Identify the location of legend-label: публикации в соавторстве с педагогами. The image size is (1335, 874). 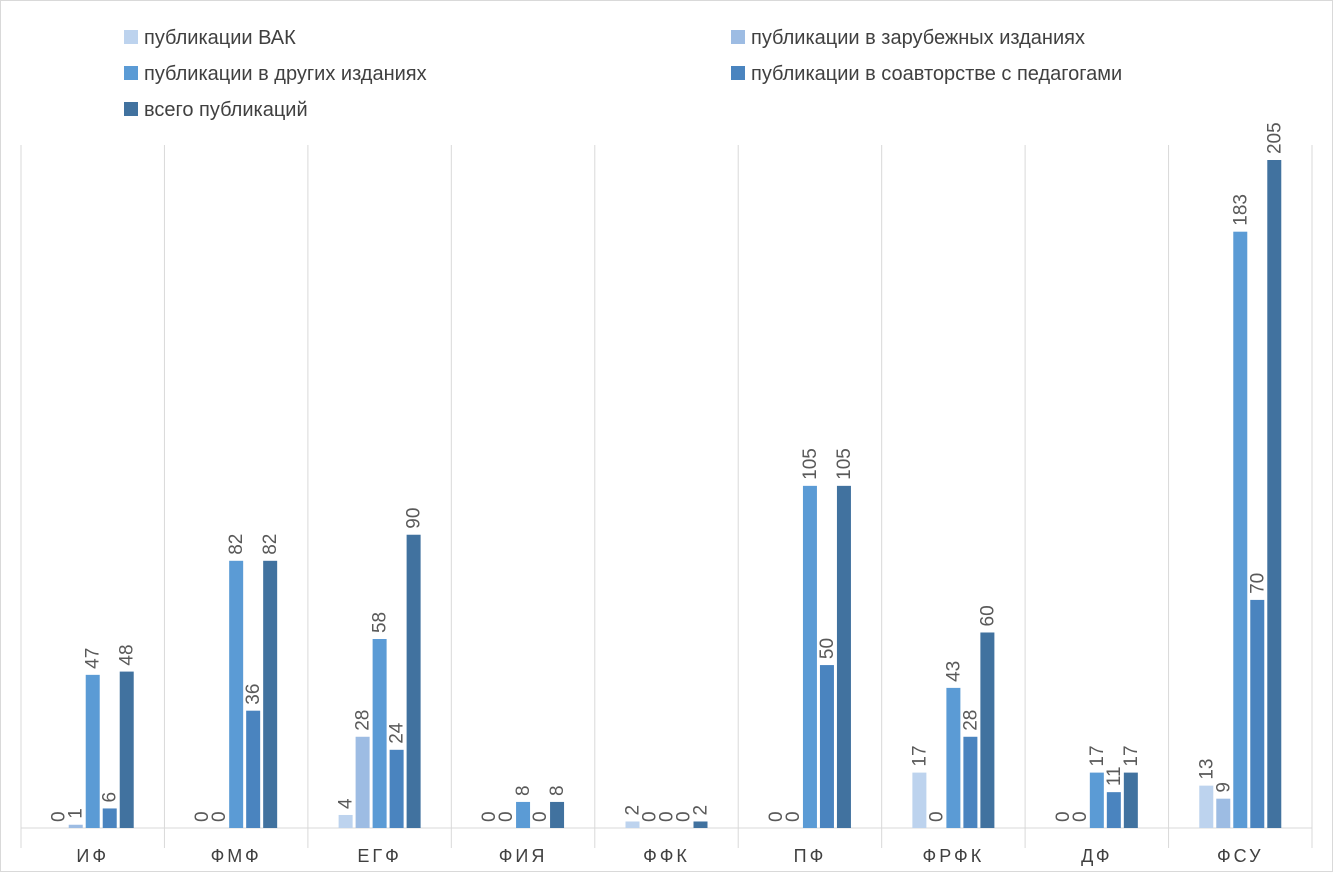
(936, 74).